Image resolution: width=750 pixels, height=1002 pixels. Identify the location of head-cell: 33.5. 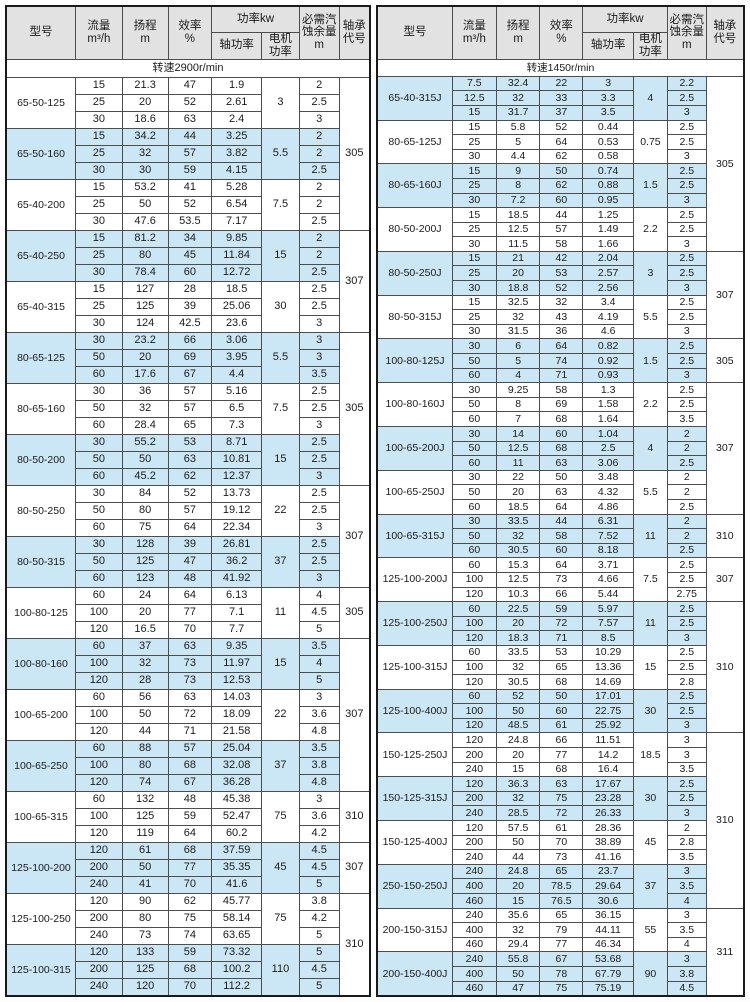
(518, 521).